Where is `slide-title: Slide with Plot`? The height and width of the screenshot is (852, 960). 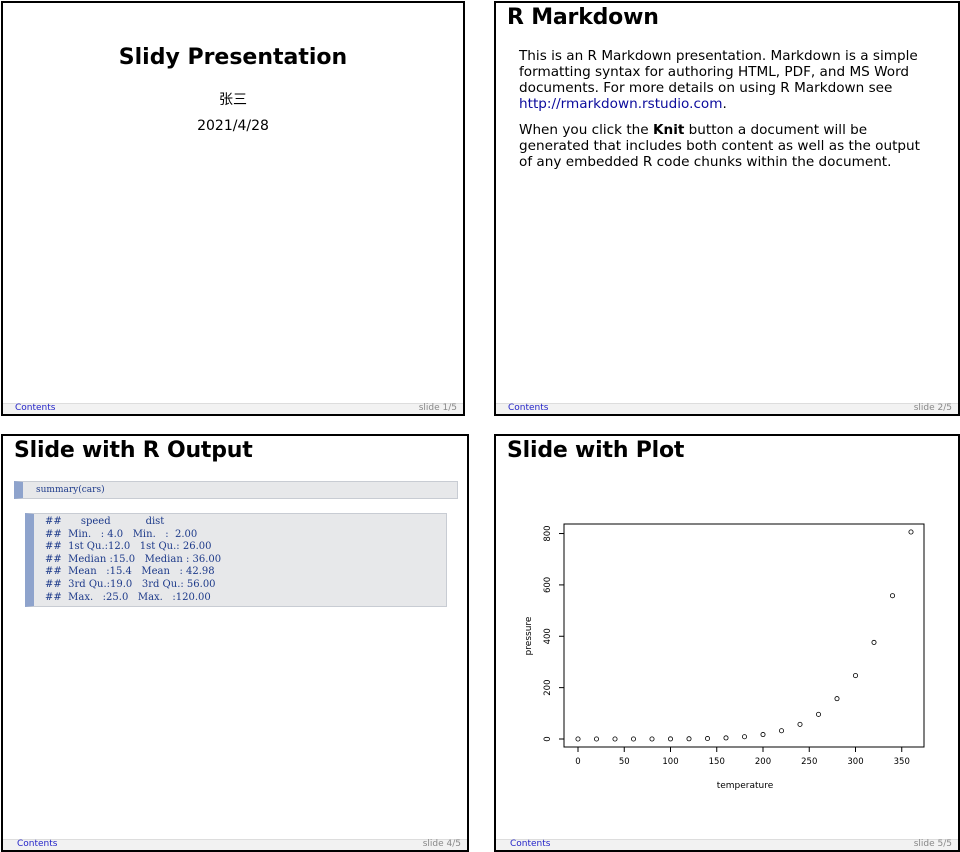 slide-title: Slide with Plot is located at coordinates (596, 450).